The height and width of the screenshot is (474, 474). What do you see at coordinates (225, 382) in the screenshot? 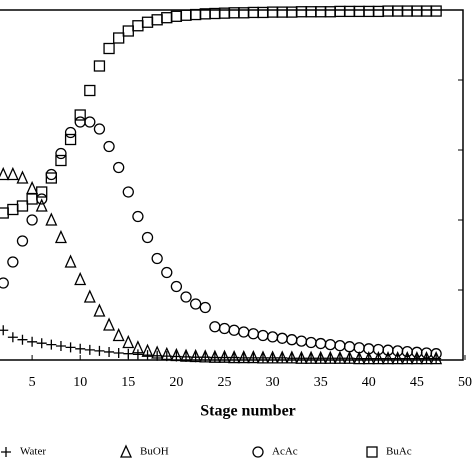
I see `x-tick-label: 25` at bounding box center [225, 382].